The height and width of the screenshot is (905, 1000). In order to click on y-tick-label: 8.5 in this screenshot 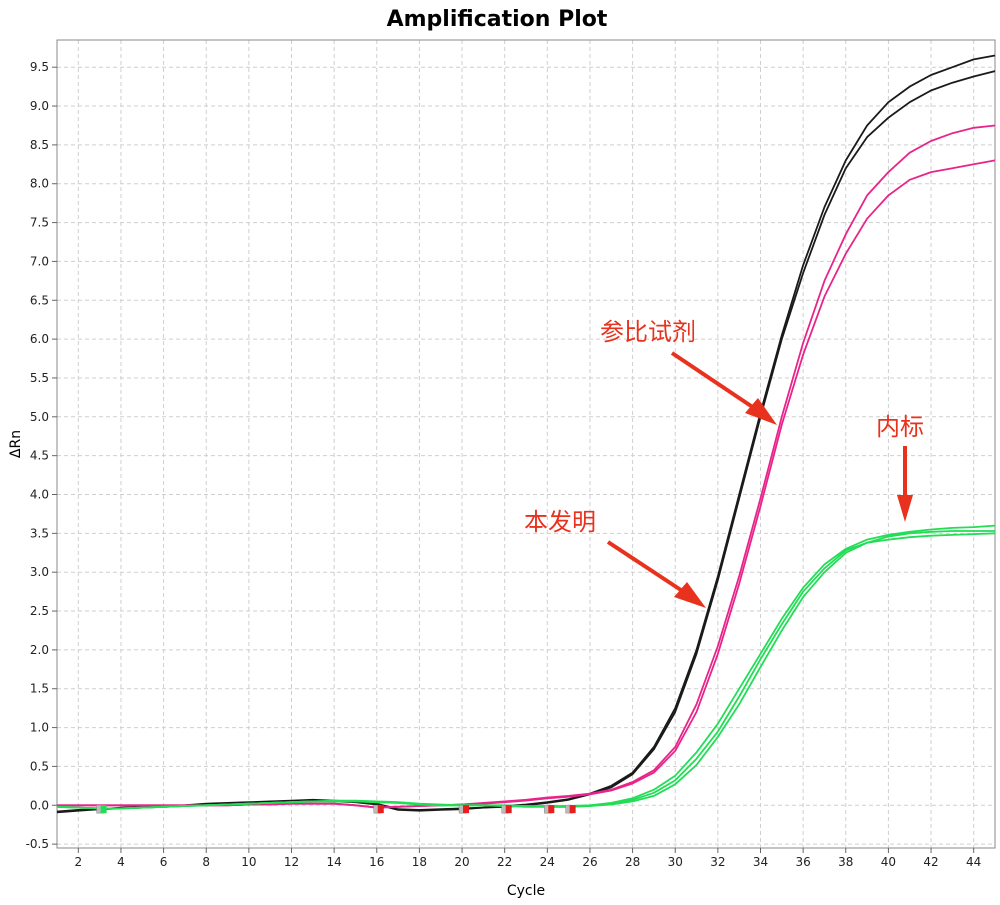, I will do `click(39, 145)`.